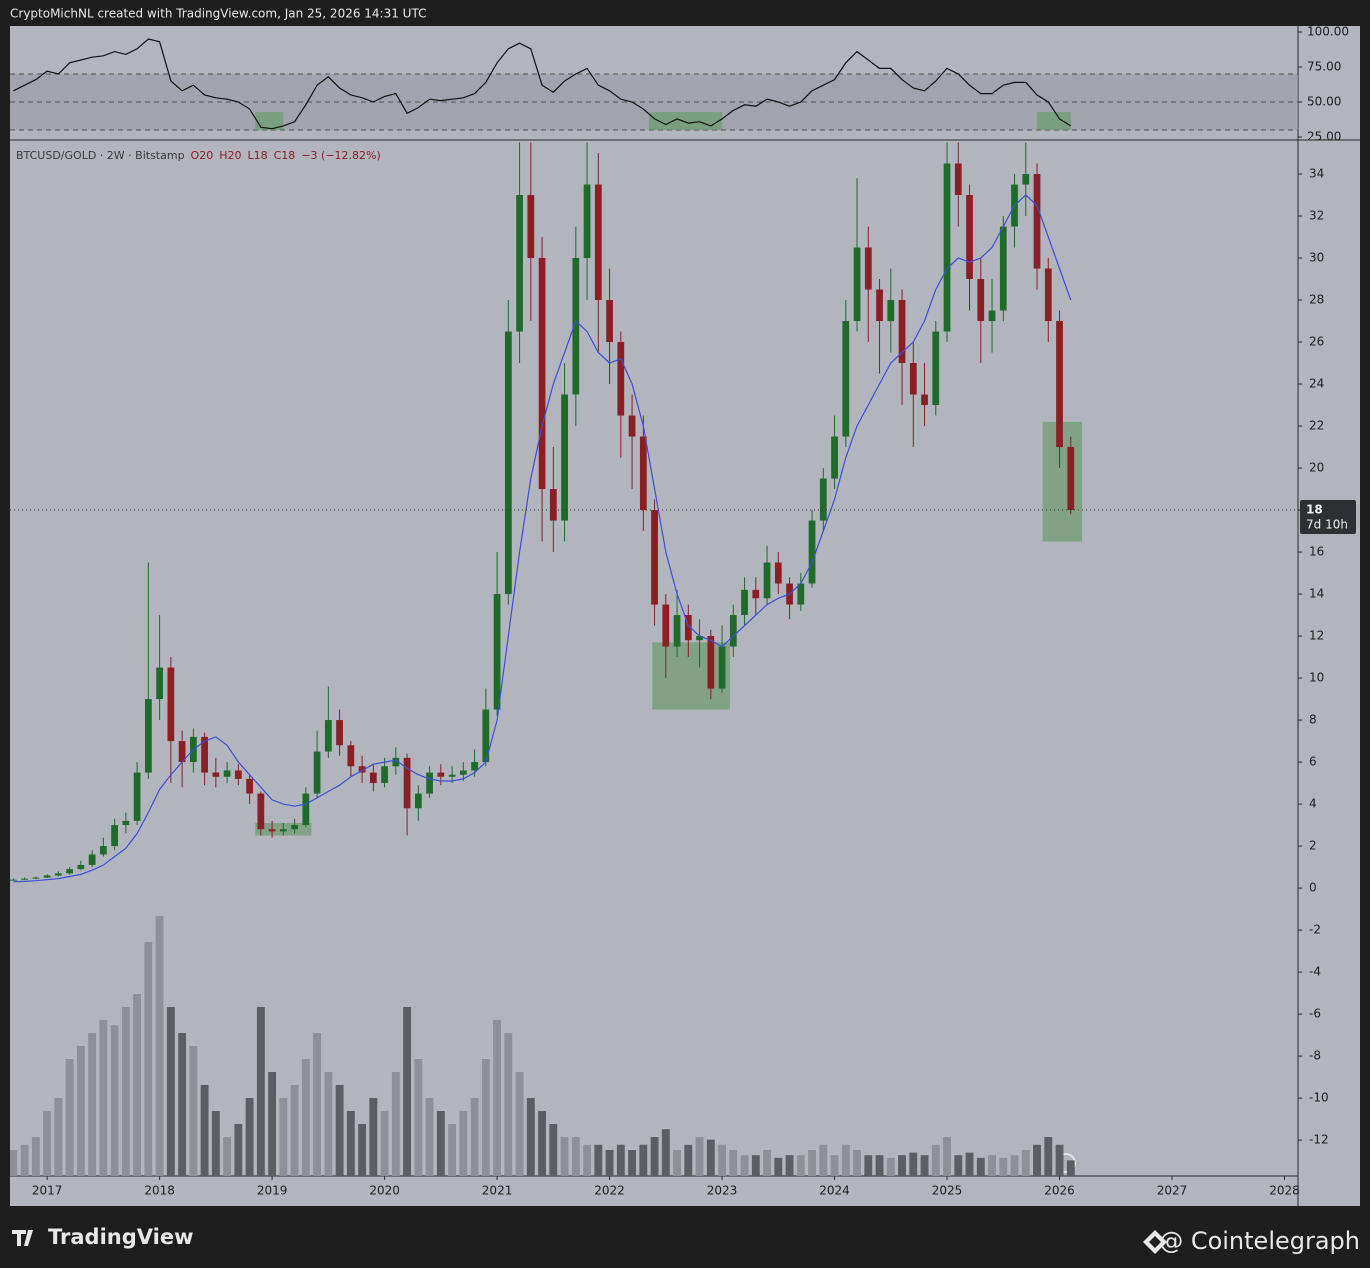  I want to click on x-tick-label: 2022, so click(609, 1191).